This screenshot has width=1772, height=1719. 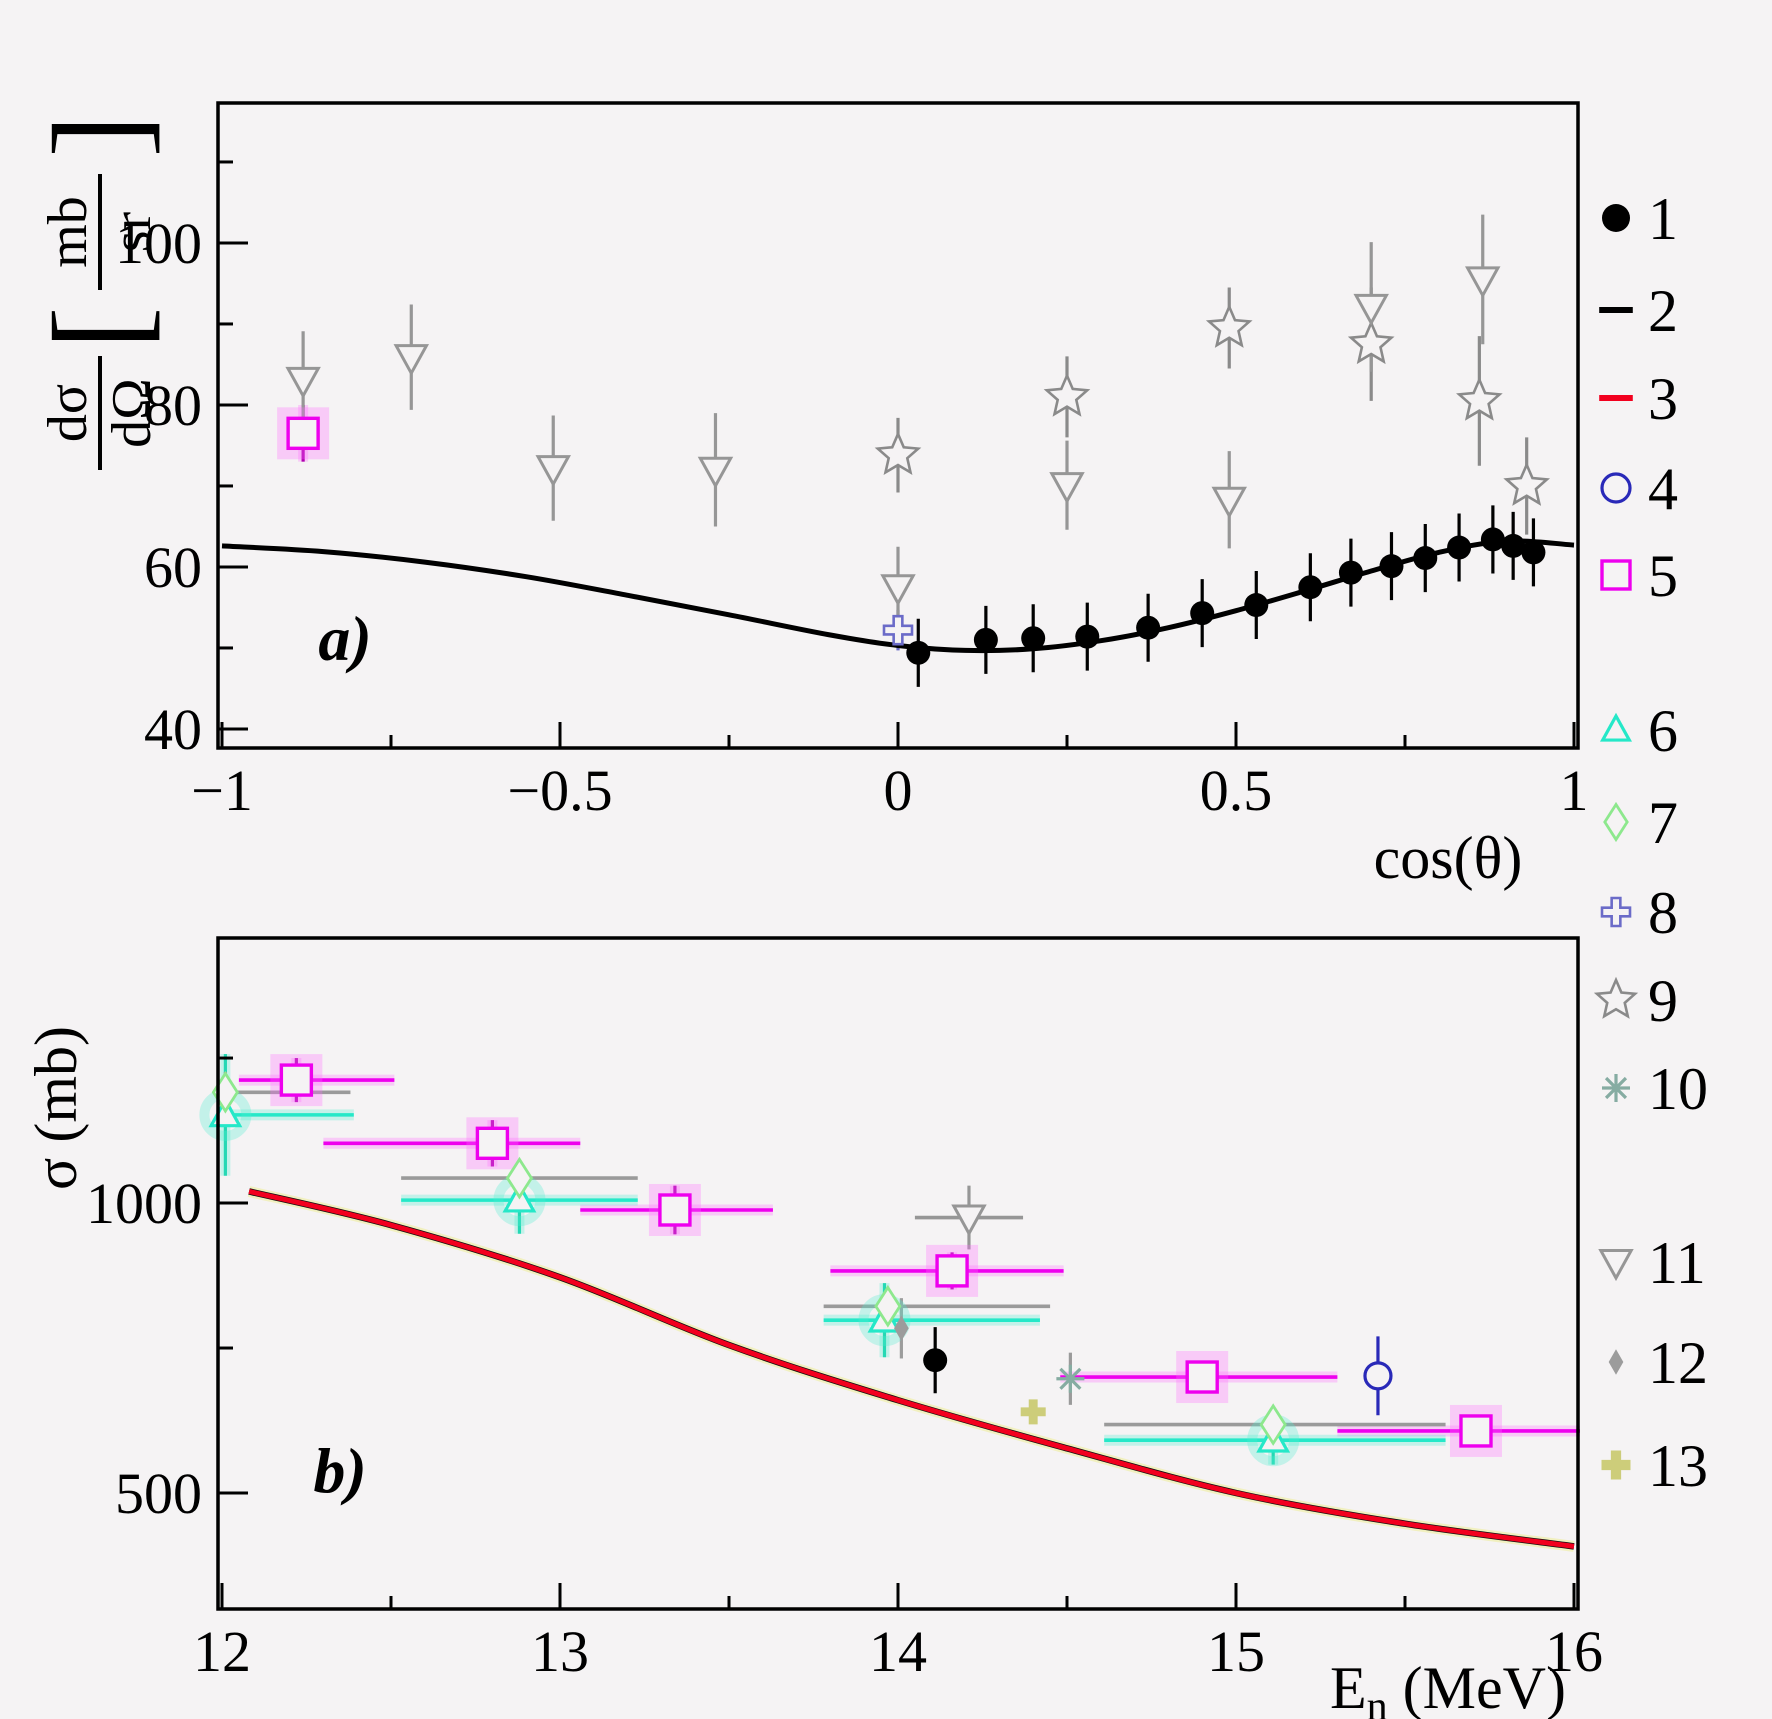 I want to click on legend-item-10: 10, so click(x=1655, y=1089).